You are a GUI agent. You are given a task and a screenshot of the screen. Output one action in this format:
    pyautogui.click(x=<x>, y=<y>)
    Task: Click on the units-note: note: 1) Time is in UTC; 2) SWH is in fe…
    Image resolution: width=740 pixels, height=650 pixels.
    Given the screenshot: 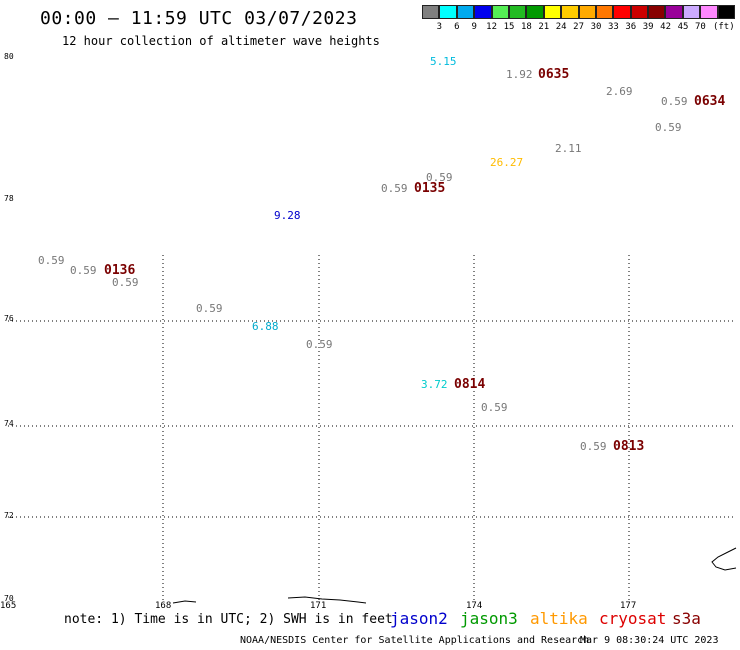 What is the action you would take?
    pyautogui.click(x=228, y=619)
    